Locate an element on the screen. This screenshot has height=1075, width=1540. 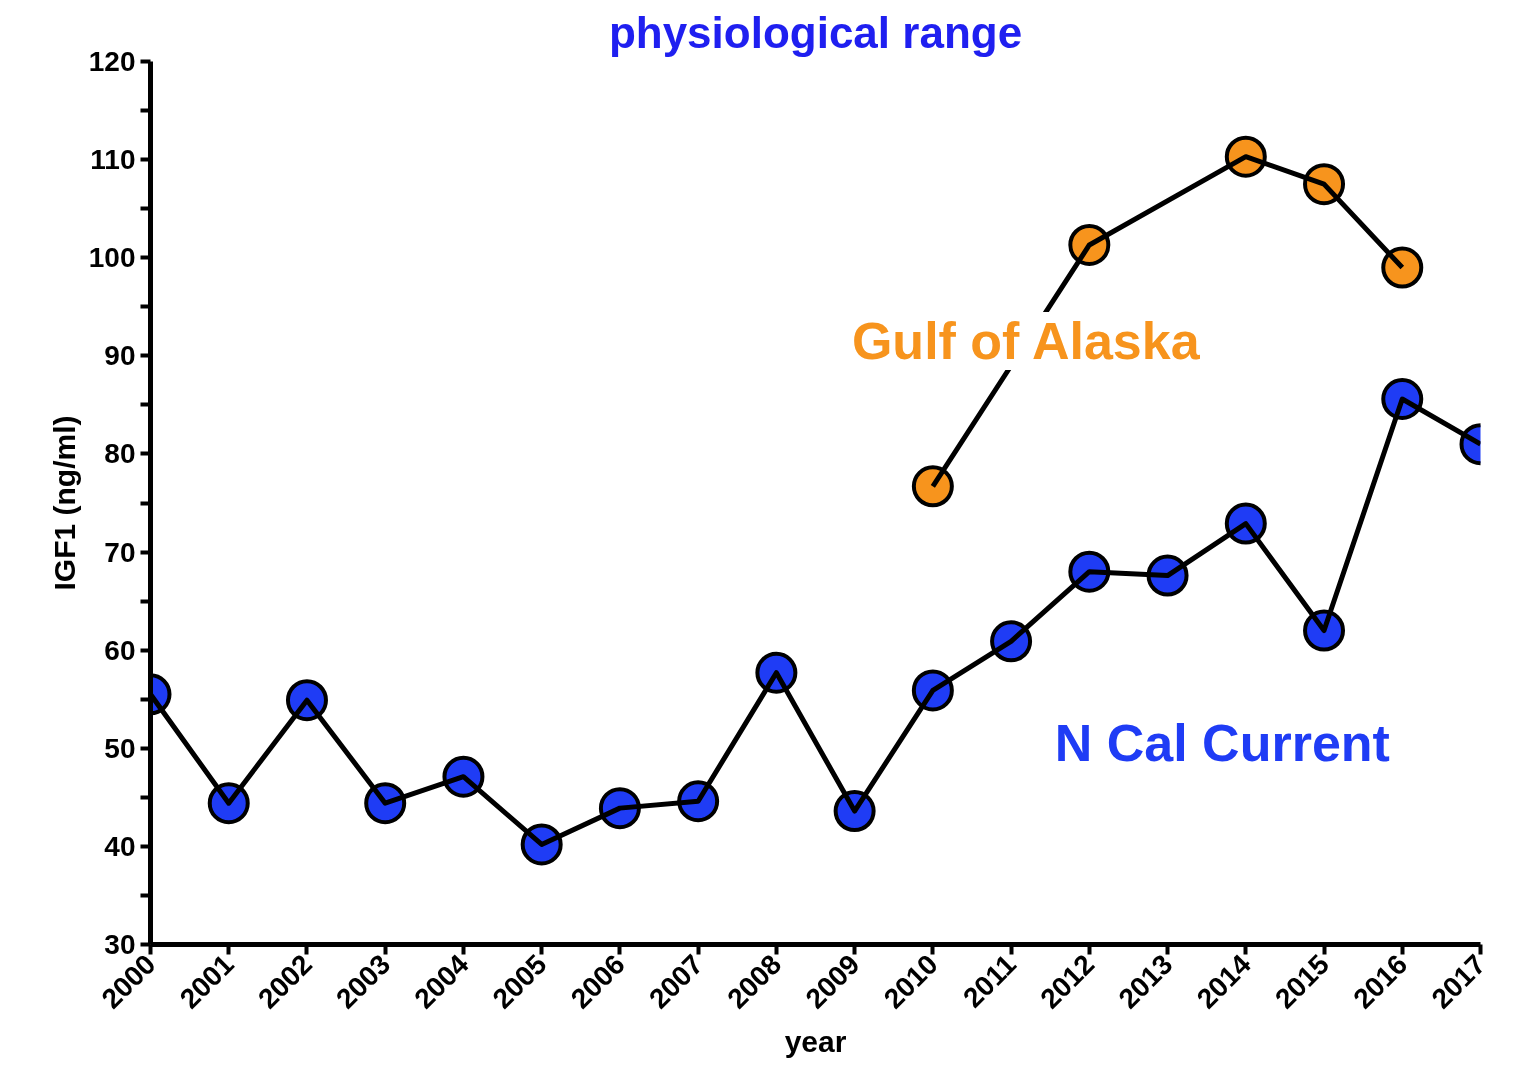
y-tick-label: 100 is located at coordinates (112, 258).